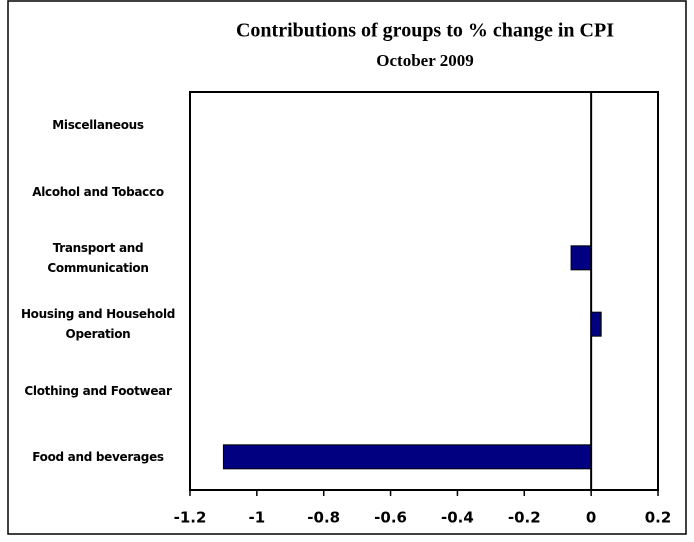 Image resolution: width=694 pixels, height=542 pixels. What do you see at coordinates (390, 518) in the screenshot?
I see `x-tick-label: -0.6` at bounding box center [390, 518].